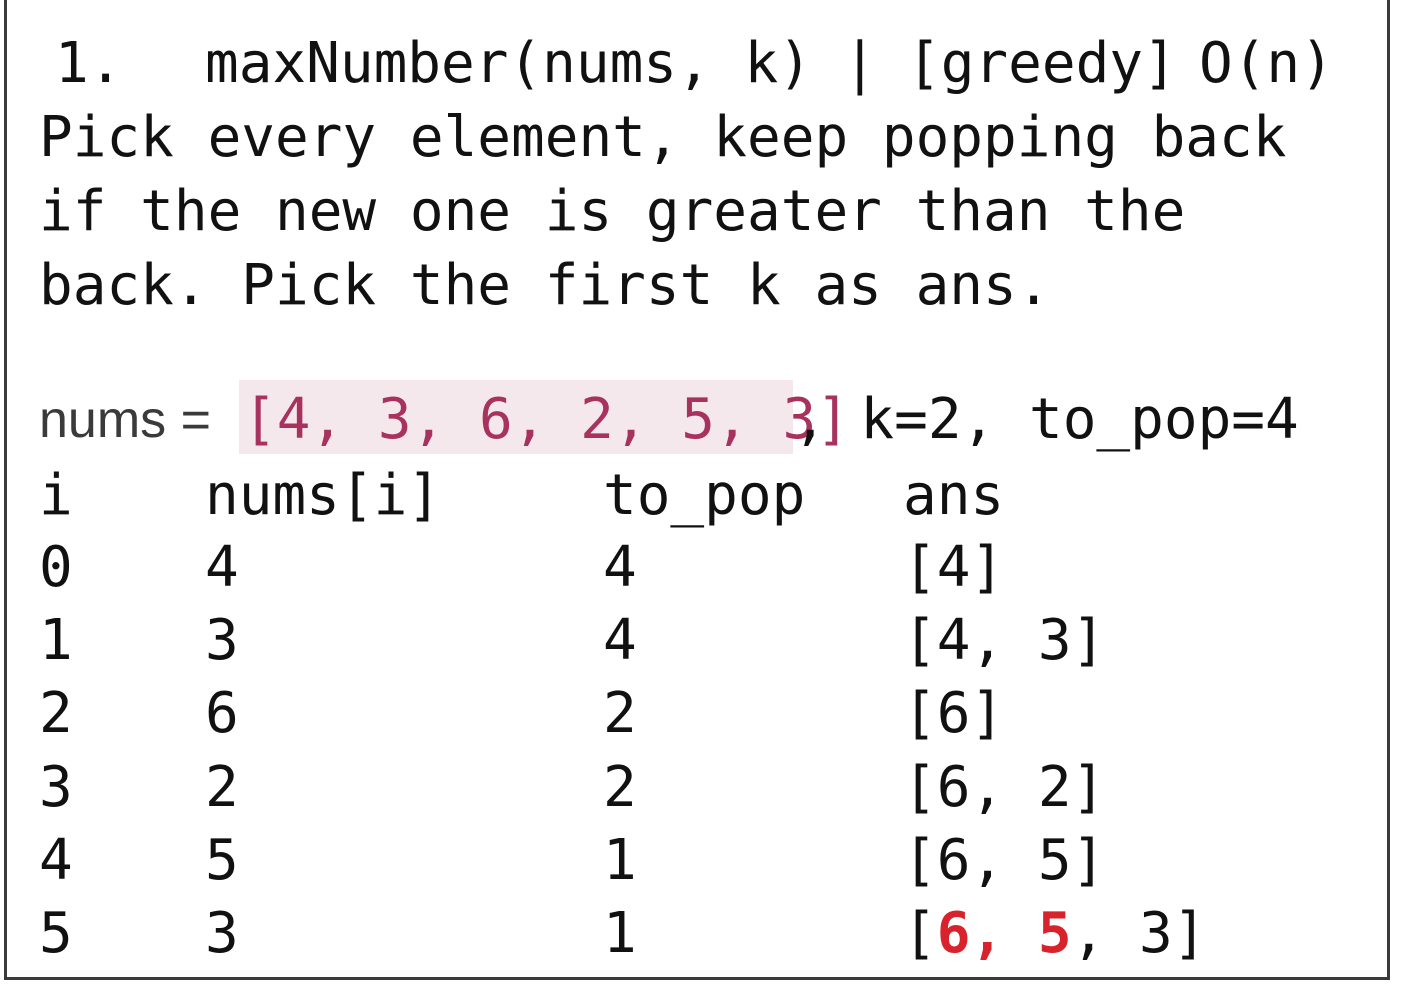  What do you see at coordinates (1004, 787) in the screenshot?
I see `cell-ans: [6, 2]` at bounding box center [1004, 787].